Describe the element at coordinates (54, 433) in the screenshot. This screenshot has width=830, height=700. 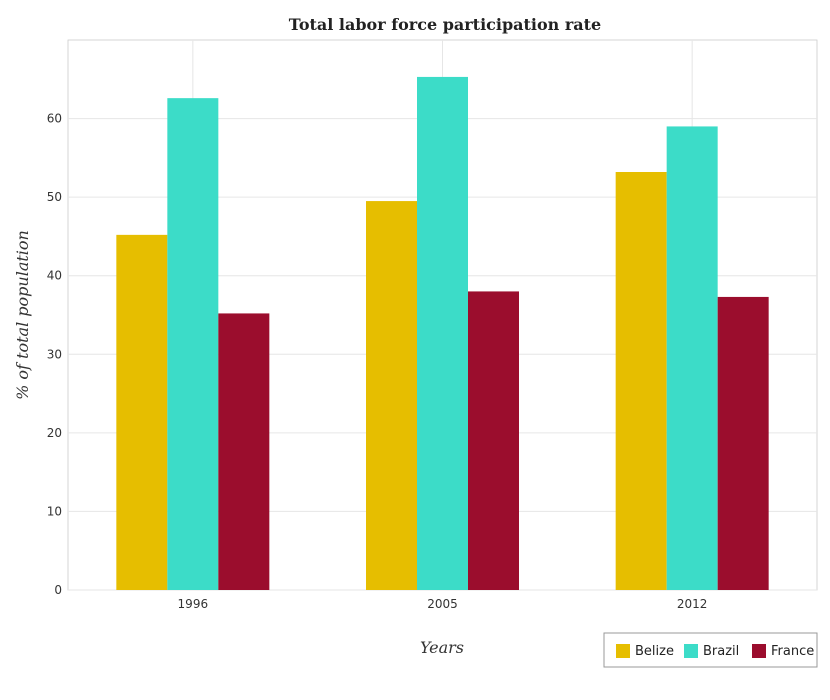
I see `y-tick-label: 20` at that location.